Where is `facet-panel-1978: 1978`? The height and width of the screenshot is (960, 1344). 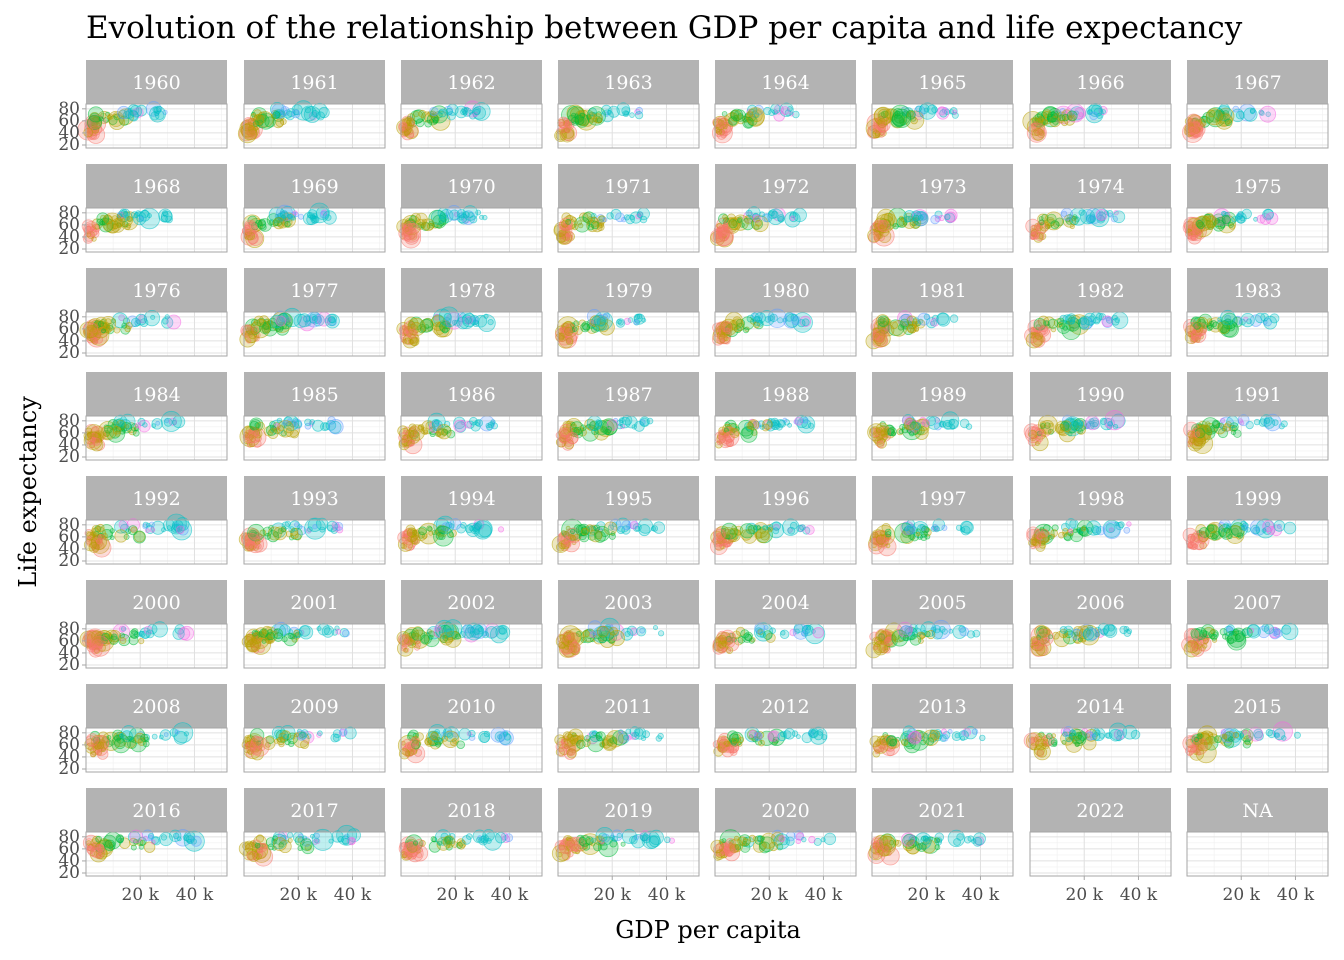
facet-panel-1978: 1978 is located at coordinates (469, 312).